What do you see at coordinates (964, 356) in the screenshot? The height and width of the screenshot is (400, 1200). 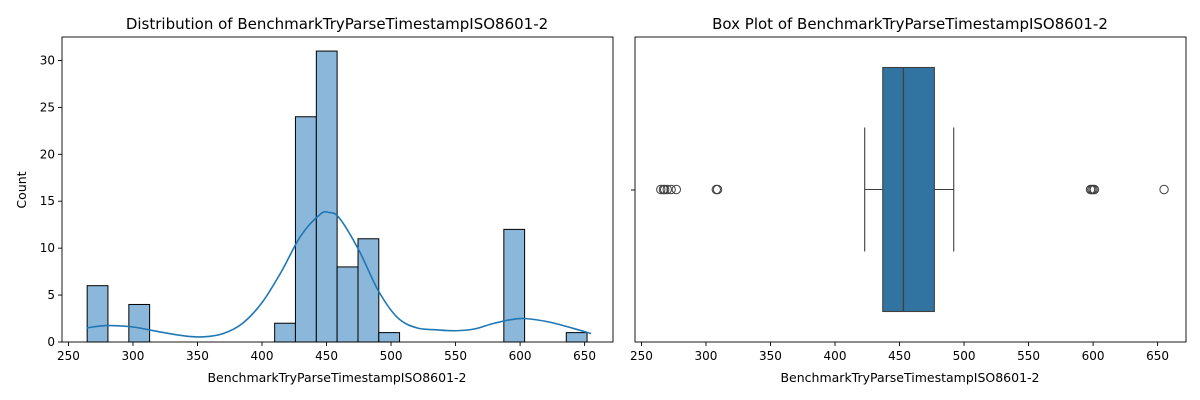 I see `boxplot-x-tick-label: 500` at bounding box center [964, 356].